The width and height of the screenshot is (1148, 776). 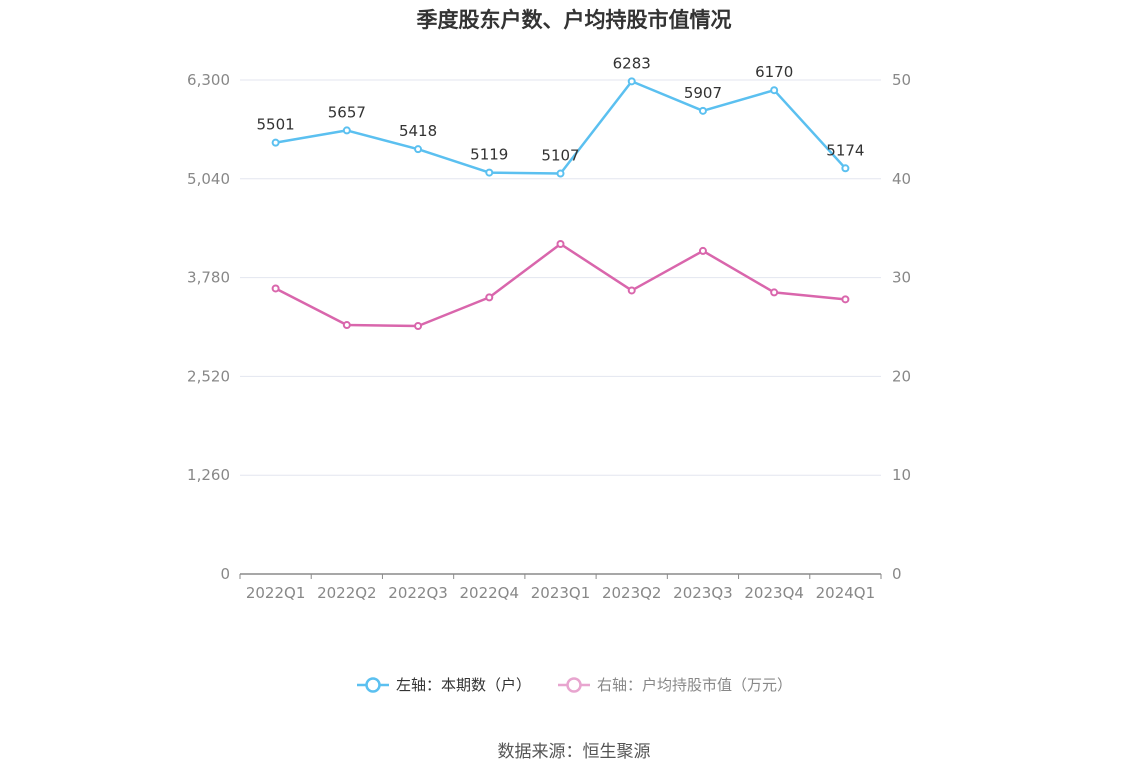 I want to click on right-axis-tick-label: 0, so click(x=897, y=574).